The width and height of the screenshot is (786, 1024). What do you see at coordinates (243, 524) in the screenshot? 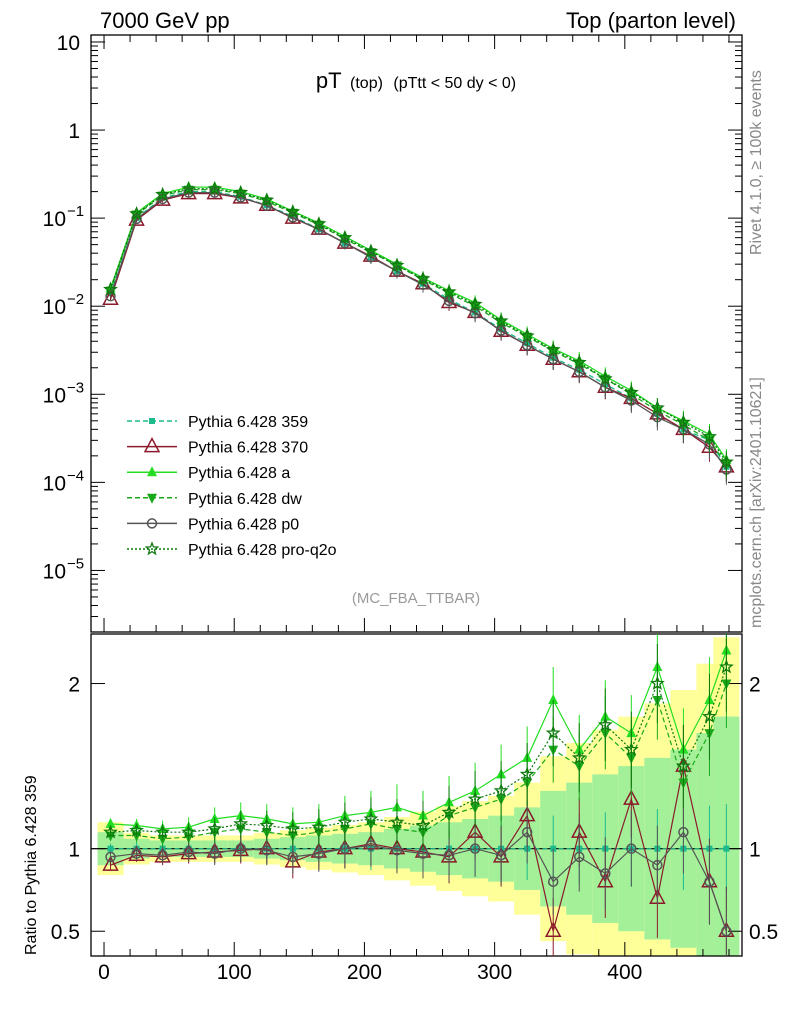
I see `legend-label-pythia-6-428-p0: Pythia 6.428 p0` at bounding box center [243, 524].